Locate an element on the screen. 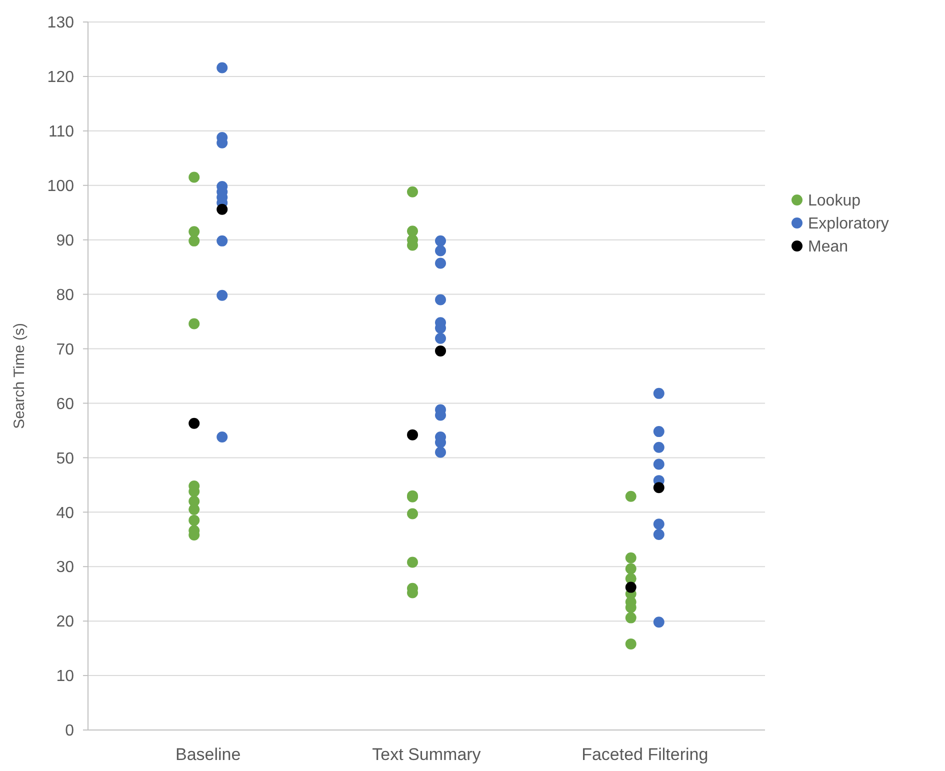 The image size is (945, 771). y-tick-label: 20 is located at coordinates (65, 622).